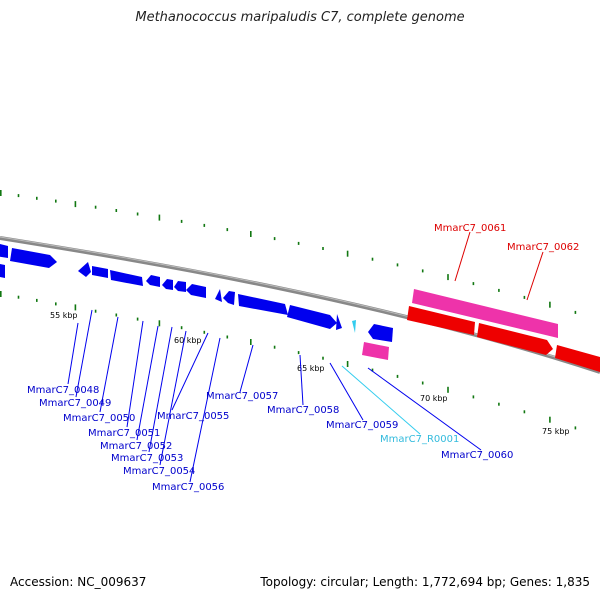  Describe the element at coordinates (242, 396) in the screenshot. I see `gene-label: MmarC7_0057` at that location.